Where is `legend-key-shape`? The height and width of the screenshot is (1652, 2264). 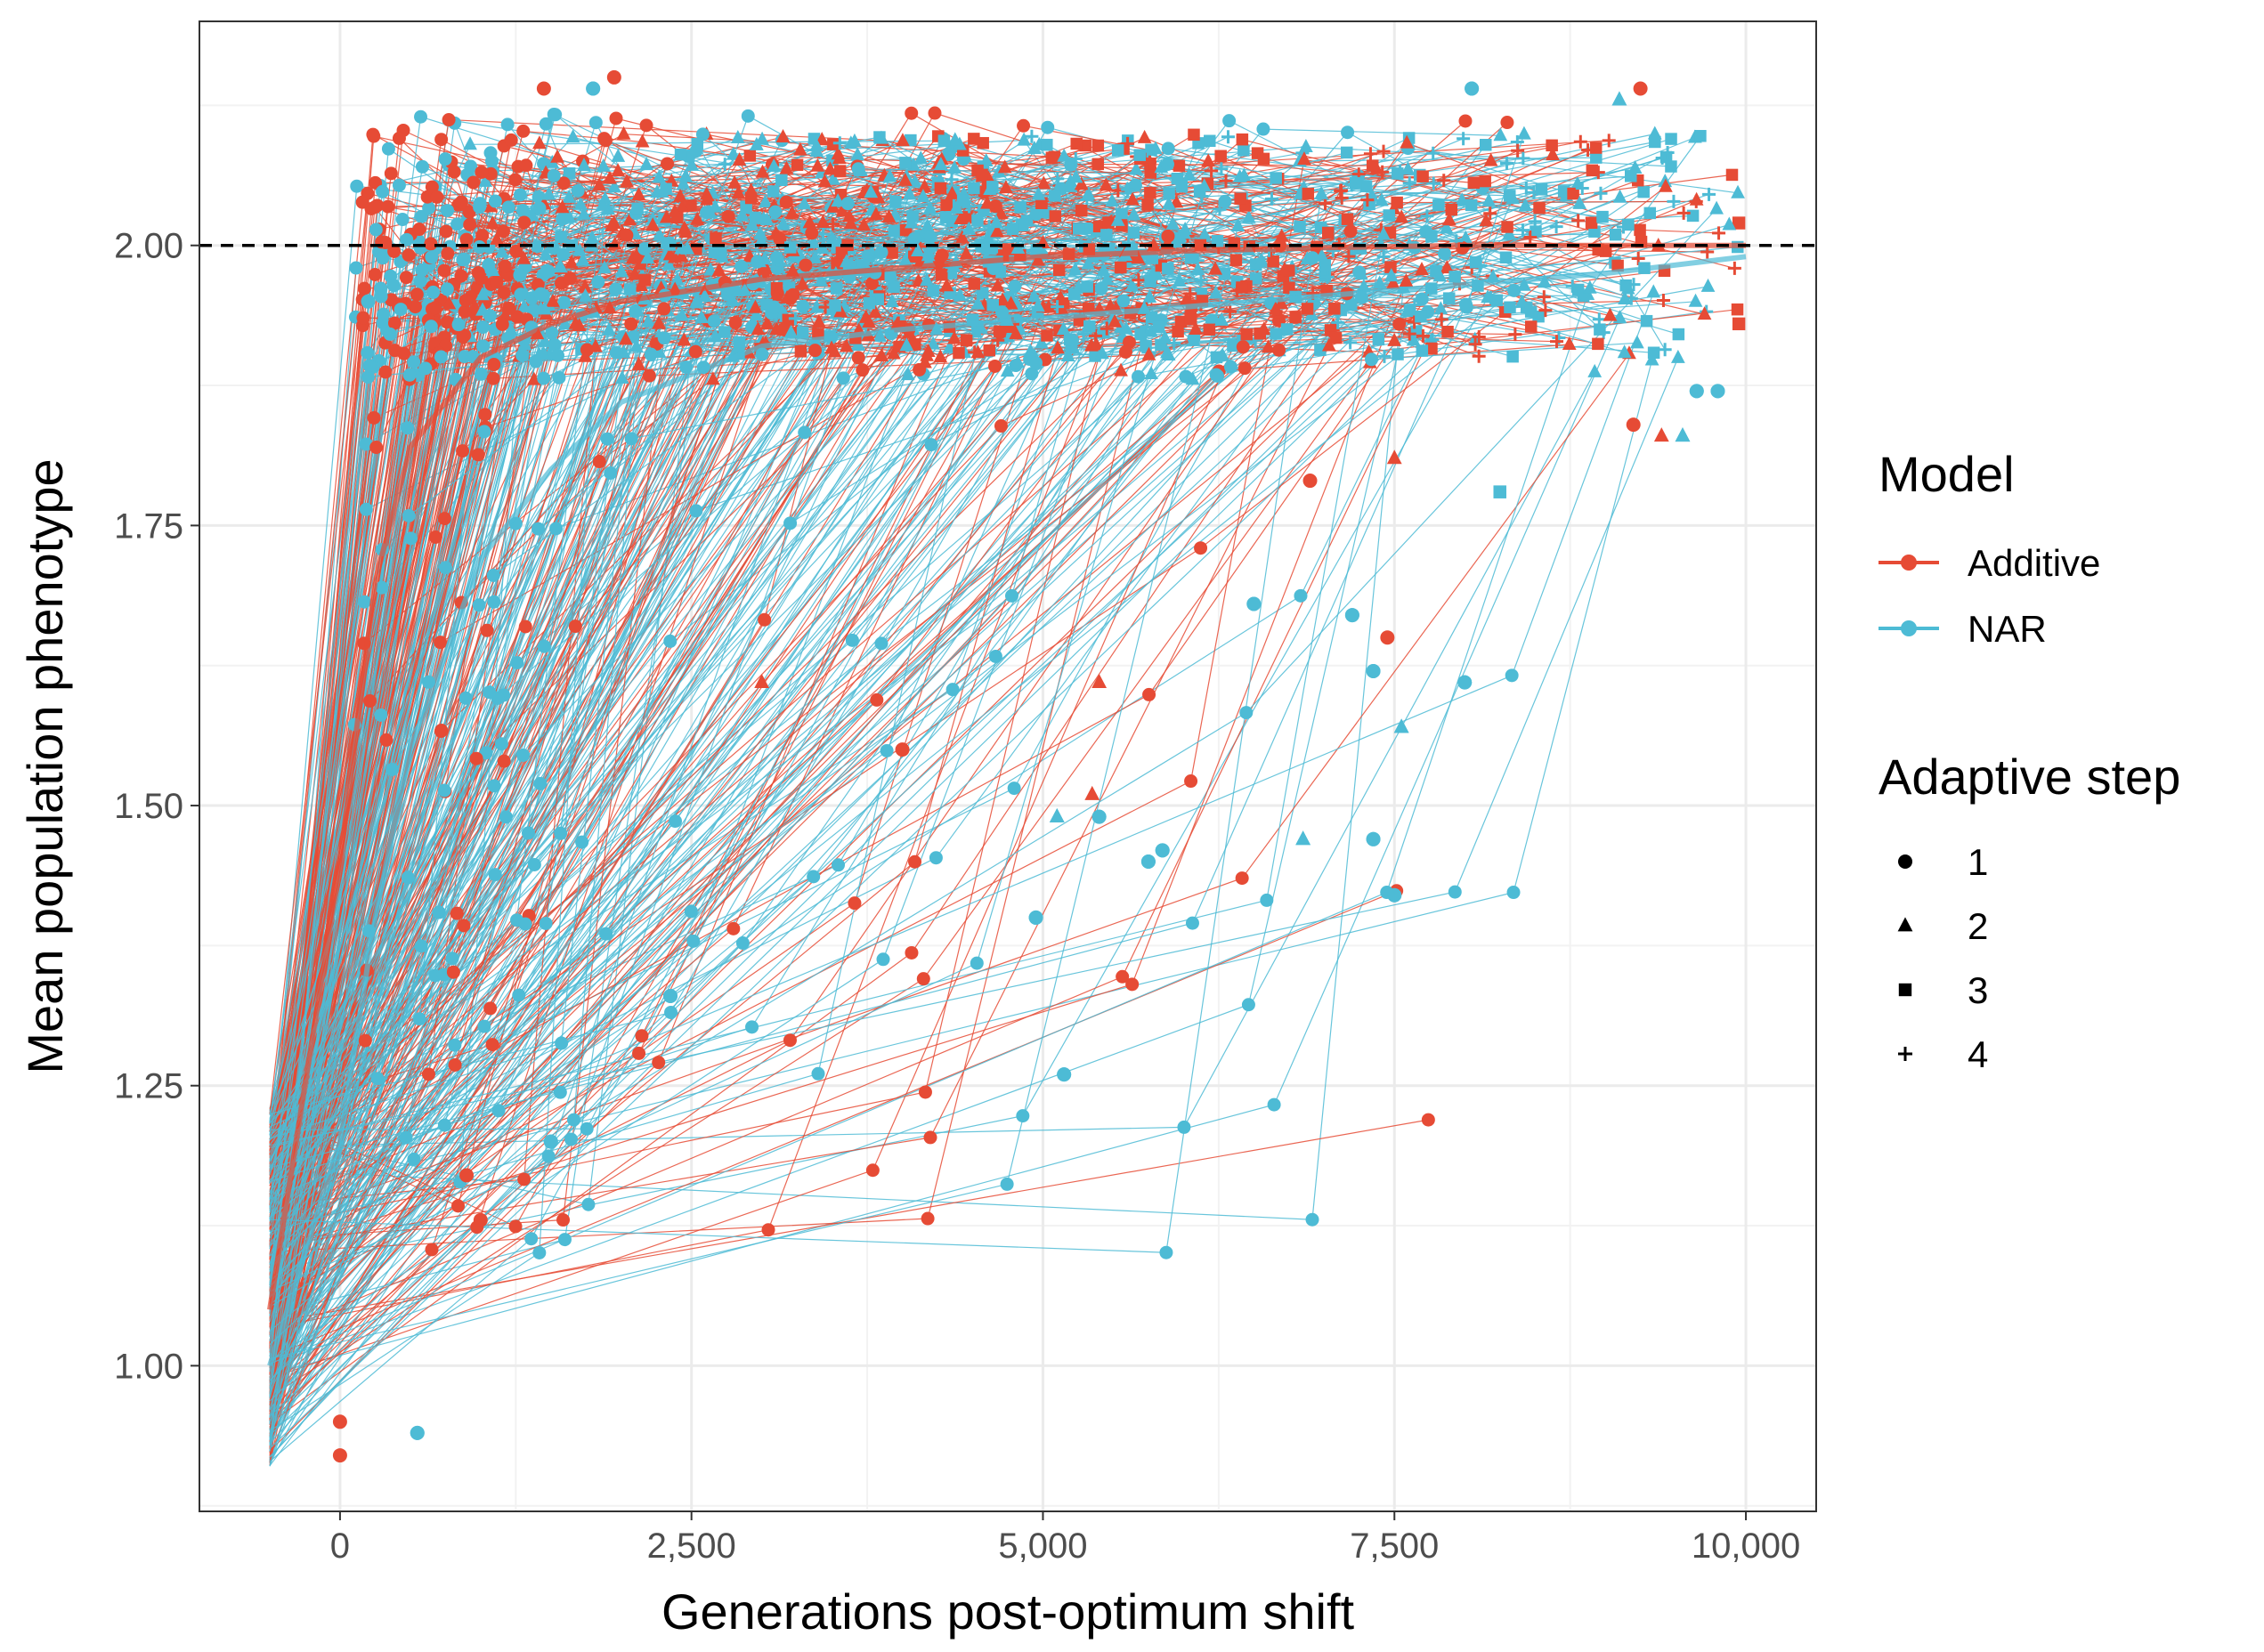 legend-key-shape is located at coordinates (1905, 924).